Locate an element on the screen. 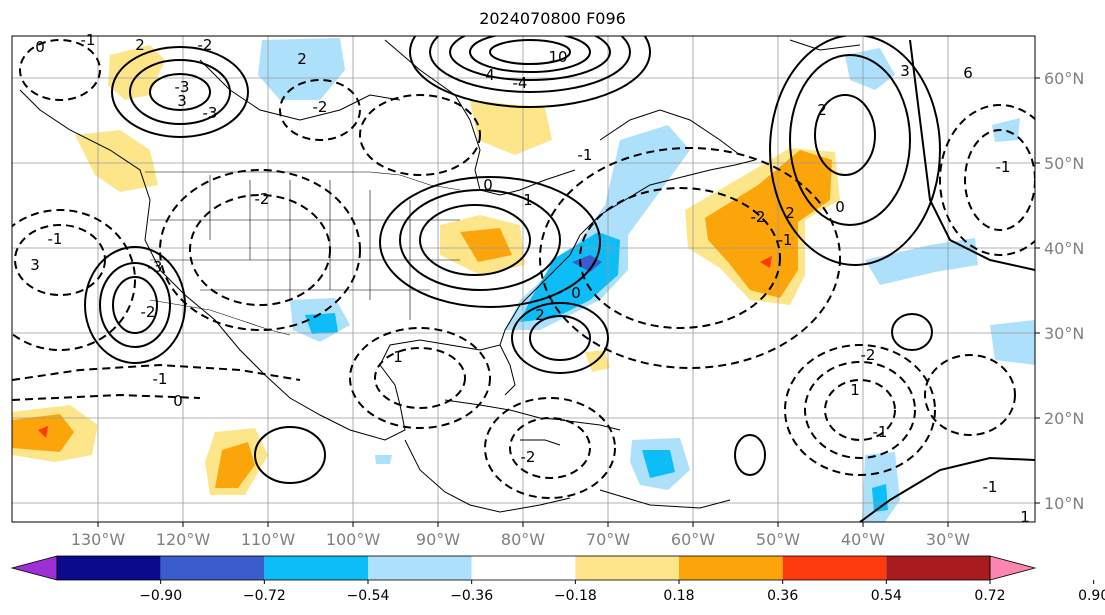 The width and height of the screenshot is (1105, 615). contour-value-label: 4 is located at coordinates (490, 75).